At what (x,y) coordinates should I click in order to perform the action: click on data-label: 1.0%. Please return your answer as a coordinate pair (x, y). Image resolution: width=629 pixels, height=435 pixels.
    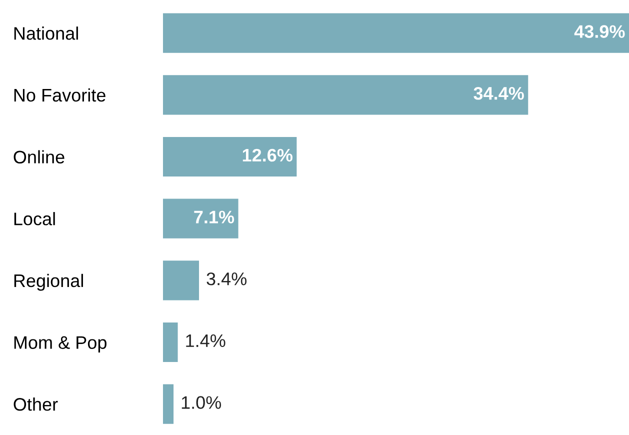
    Looking at the image, I should click on (202, 402).